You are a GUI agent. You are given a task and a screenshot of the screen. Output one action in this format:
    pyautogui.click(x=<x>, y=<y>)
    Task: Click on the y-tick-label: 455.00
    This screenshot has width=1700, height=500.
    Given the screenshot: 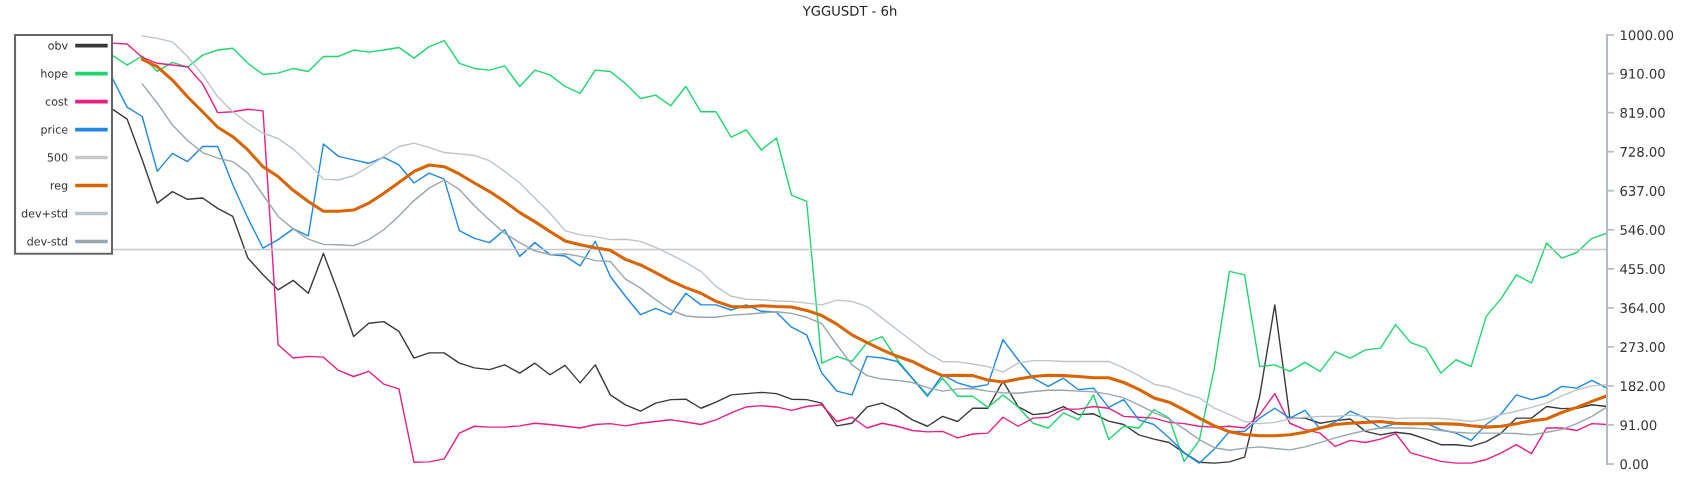 What is the action you would take?
    pyautogui.click(x=1642, y=269)
    